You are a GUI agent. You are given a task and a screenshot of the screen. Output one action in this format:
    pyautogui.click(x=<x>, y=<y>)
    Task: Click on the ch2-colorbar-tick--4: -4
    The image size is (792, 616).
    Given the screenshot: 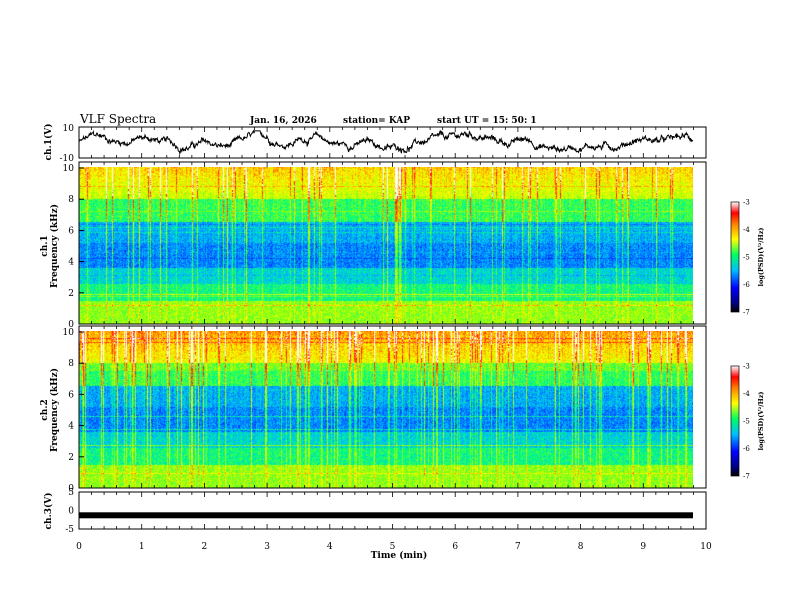 What is the action you would take?
    pyautogui.click(x=746, y=394)
    